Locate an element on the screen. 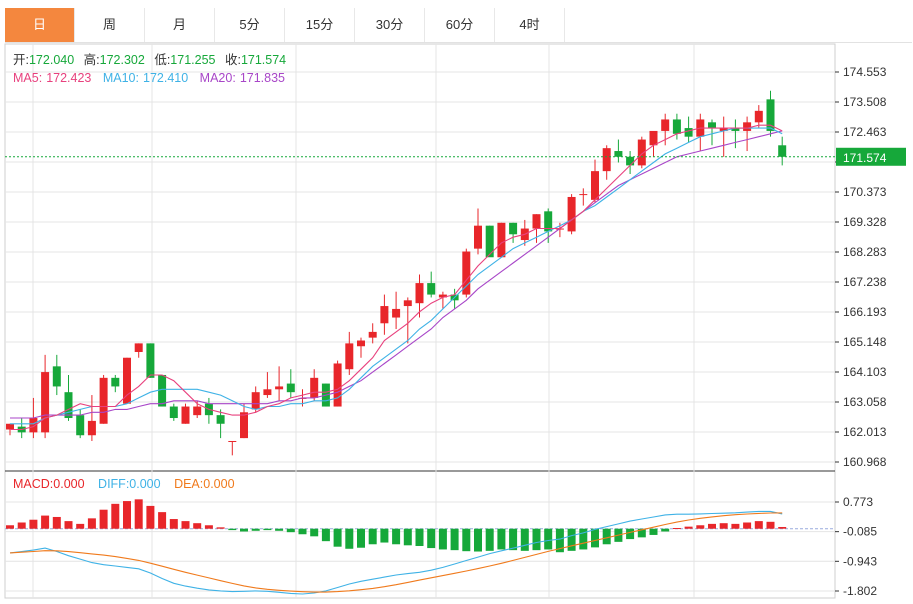 The height and width of the screenshot is (604, 913). tab-60min: 60分 is located at coordinates (460, 25).